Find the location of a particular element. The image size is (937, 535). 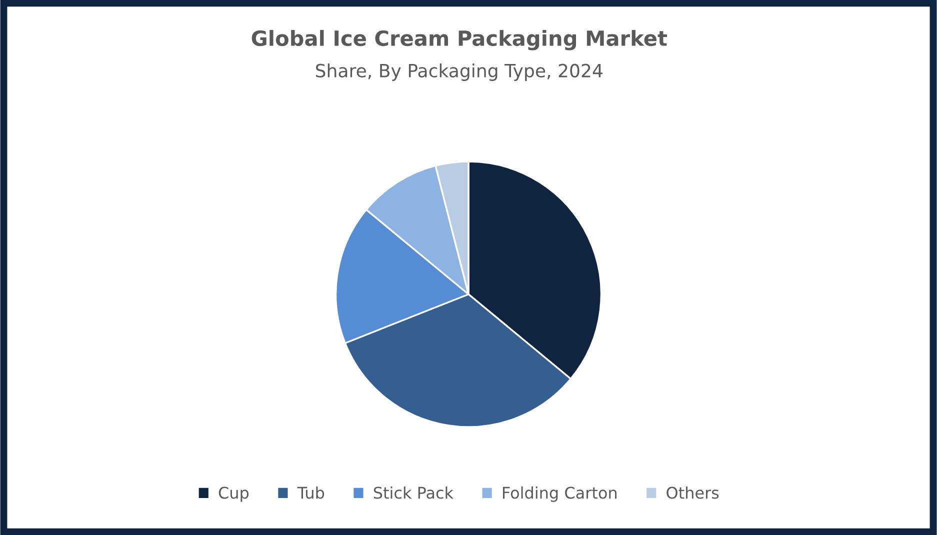

chart-title: Global Ice Cream Packaging Market is located at coordinates (459, 40).